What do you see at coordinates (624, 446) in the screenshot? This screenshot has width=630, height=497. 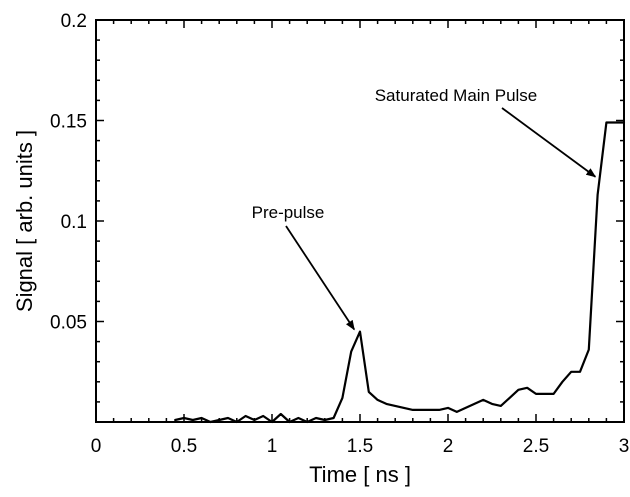 I see `x-tick-label: 3` at bounding box center [624, 446].